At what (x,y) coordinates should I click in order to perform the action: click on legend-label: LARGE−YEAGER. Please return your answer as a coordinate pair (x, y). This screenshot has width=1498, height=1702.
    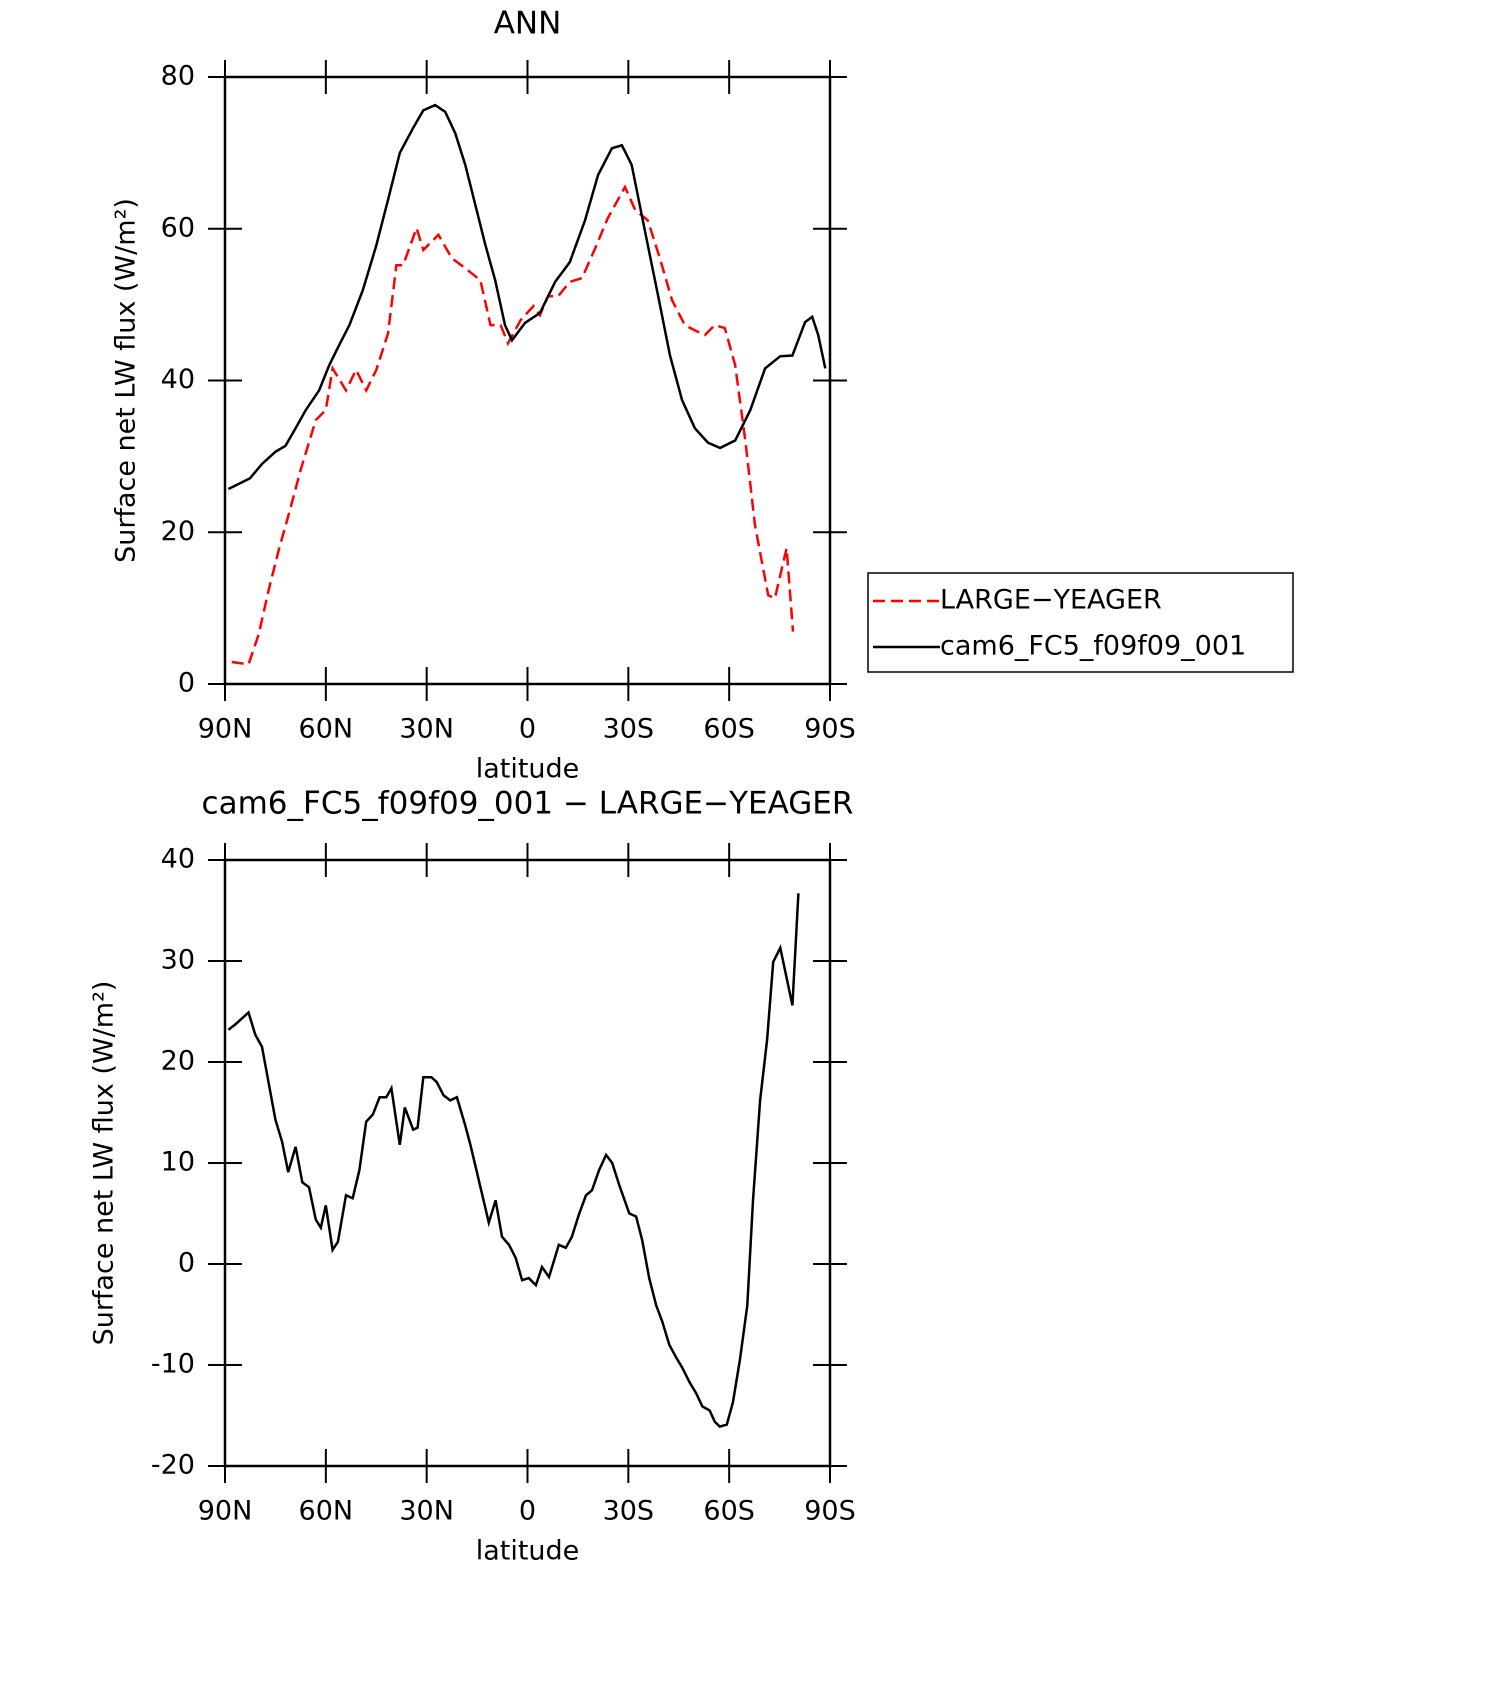
    Looking at the image, I should click on (1051, 600).